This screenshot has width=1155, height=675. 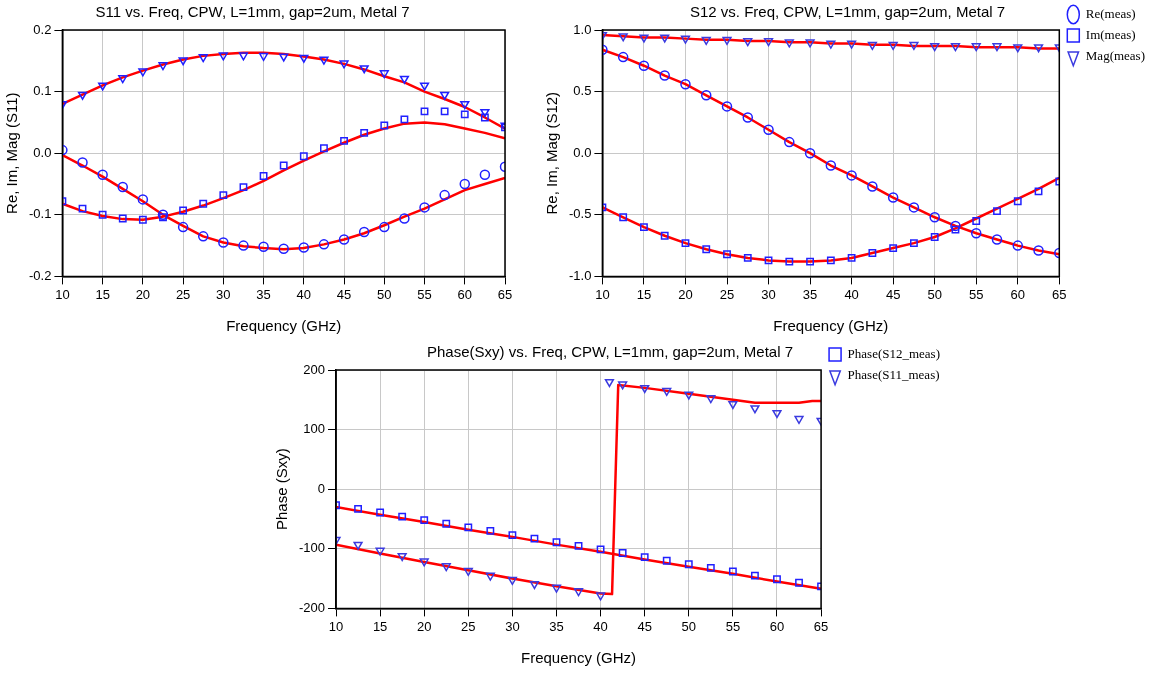 What do you see at coordinates (893, 294) in the screenshot?
I see `x-tick-label: 45` at bounding box center [893, 294].